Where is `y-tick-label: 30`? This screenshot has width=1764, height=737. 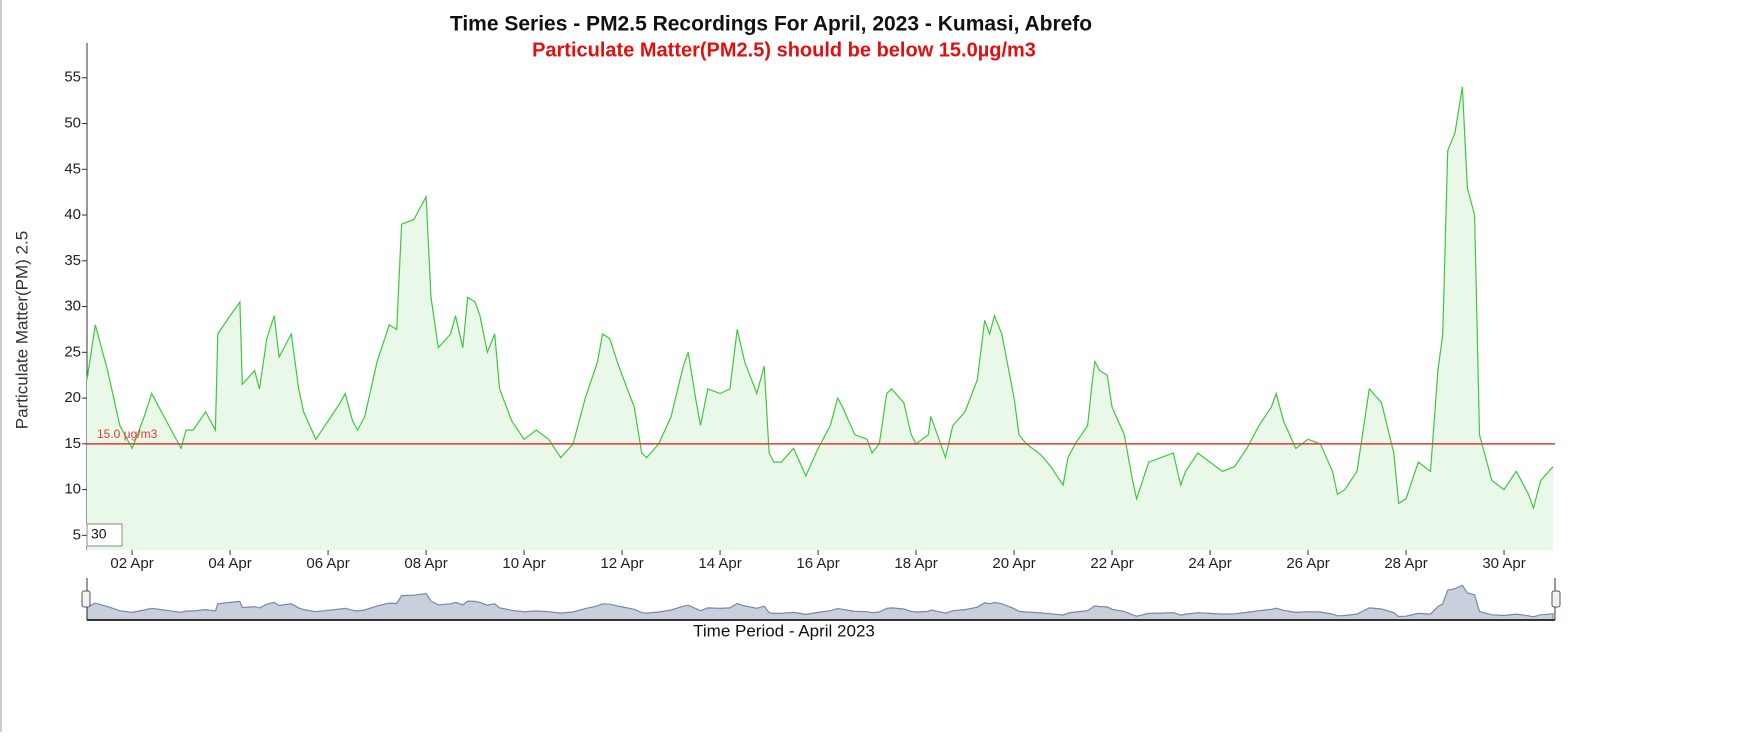
y-tick-label: 30 is located at coordinates (72, 306).